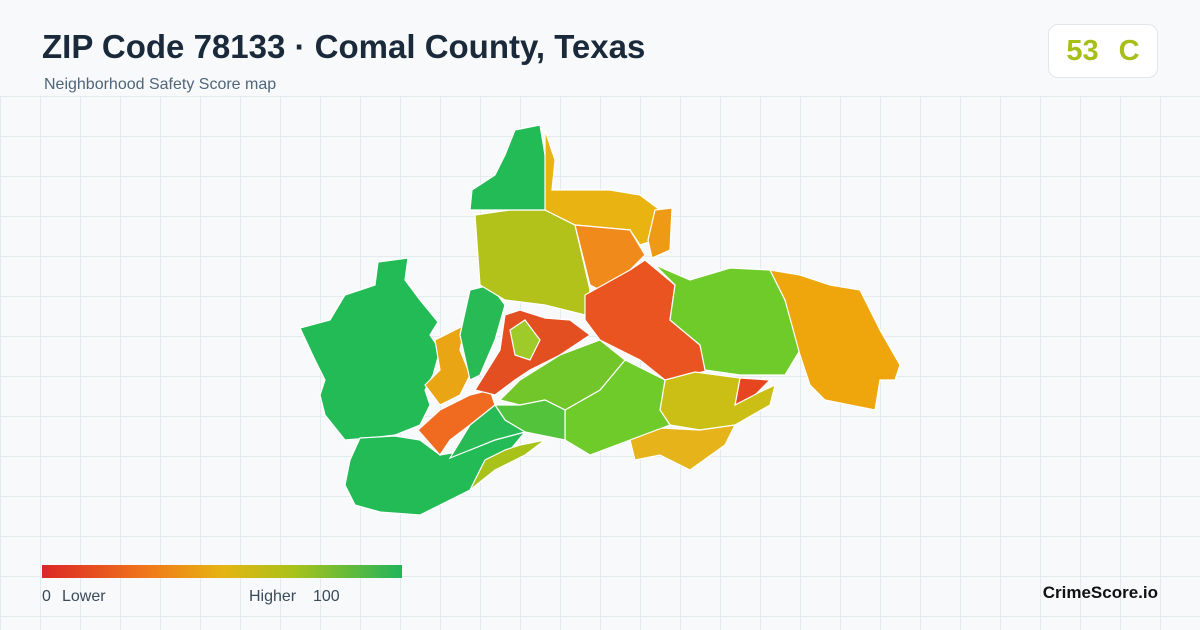 This screenshot has width=1200, height=630. What do you see at coordinates (273, 596) in the screenshot?
I see `legend-max-label: Higher` at bounding box center [273, 596].